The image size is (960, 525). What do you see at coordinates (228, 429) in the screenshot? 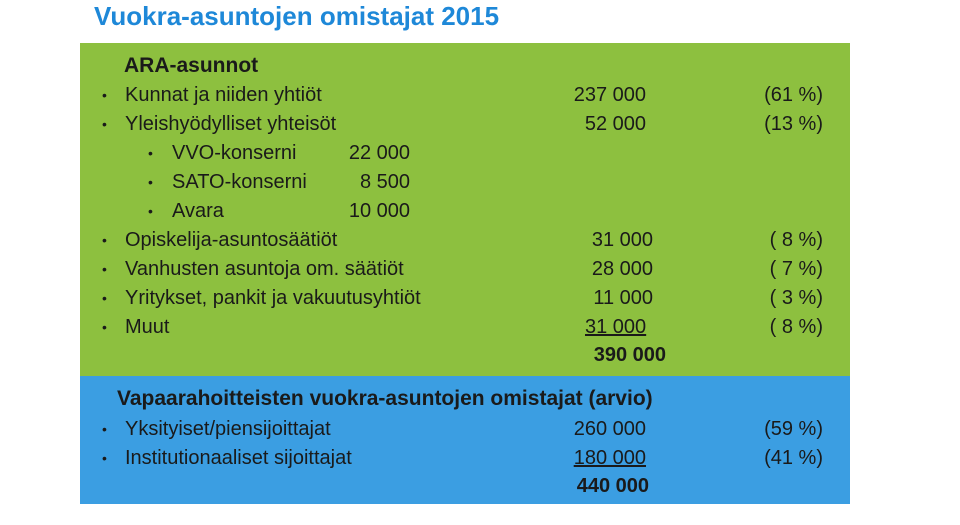
I see `row-label: Yksityiset/piensijoittajat` at bounding box center [228, 429].